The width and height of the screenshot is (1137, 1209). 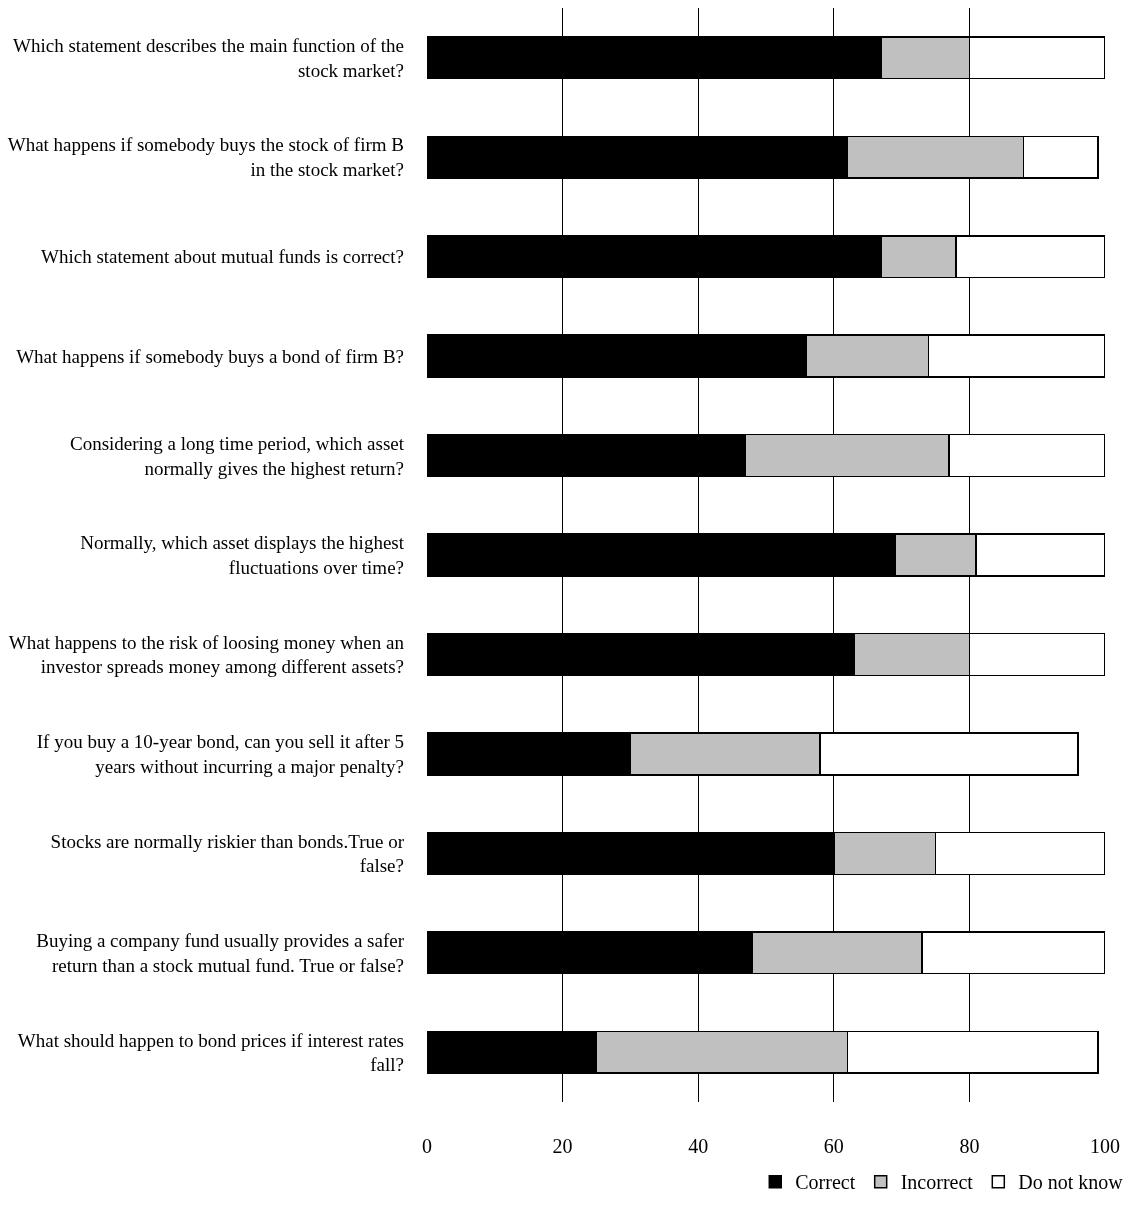 What do you see at coordinates (205, 157) in the screenshot?
I see `y-tick-label: What happens if somebody buys the stock of firm B in the stock market?` at bounding box center [205, 157].